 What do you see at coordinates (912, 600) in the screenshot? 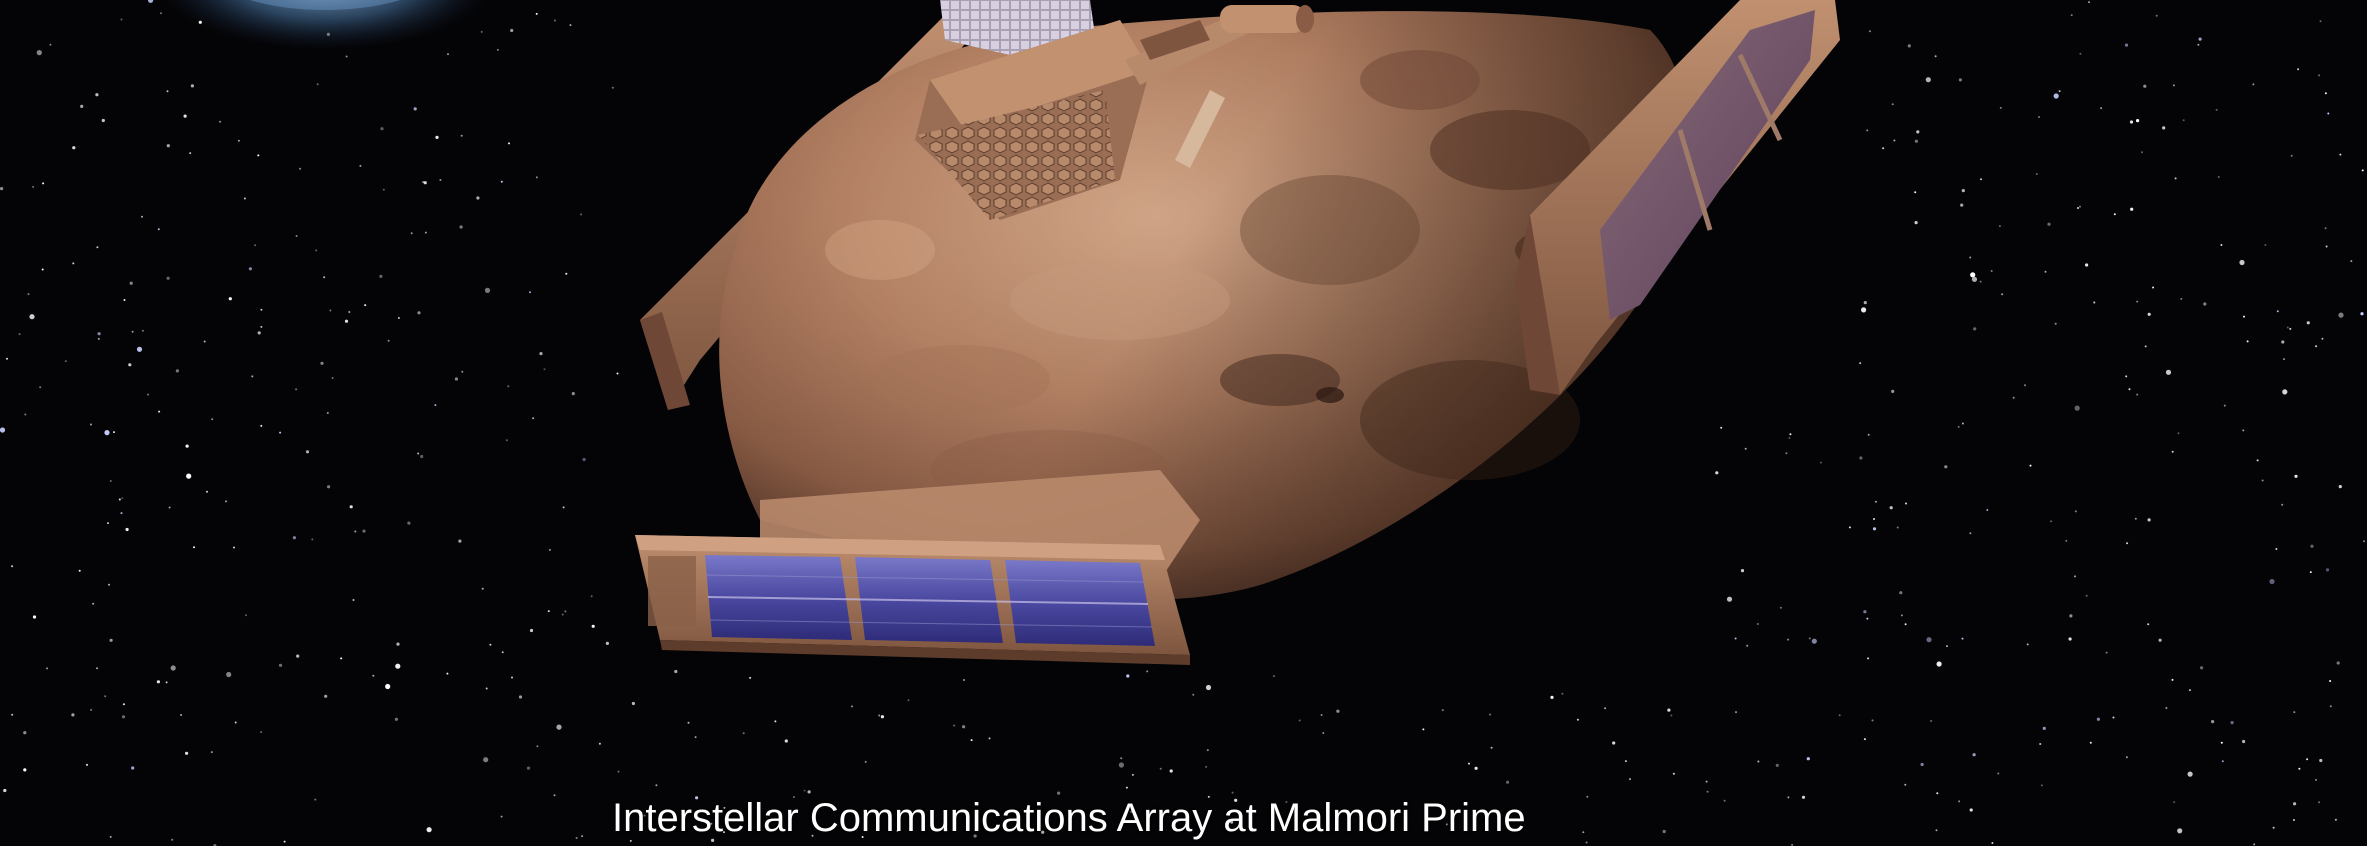
I see `bottom-solar-panel` at bounding box center [912, 600].